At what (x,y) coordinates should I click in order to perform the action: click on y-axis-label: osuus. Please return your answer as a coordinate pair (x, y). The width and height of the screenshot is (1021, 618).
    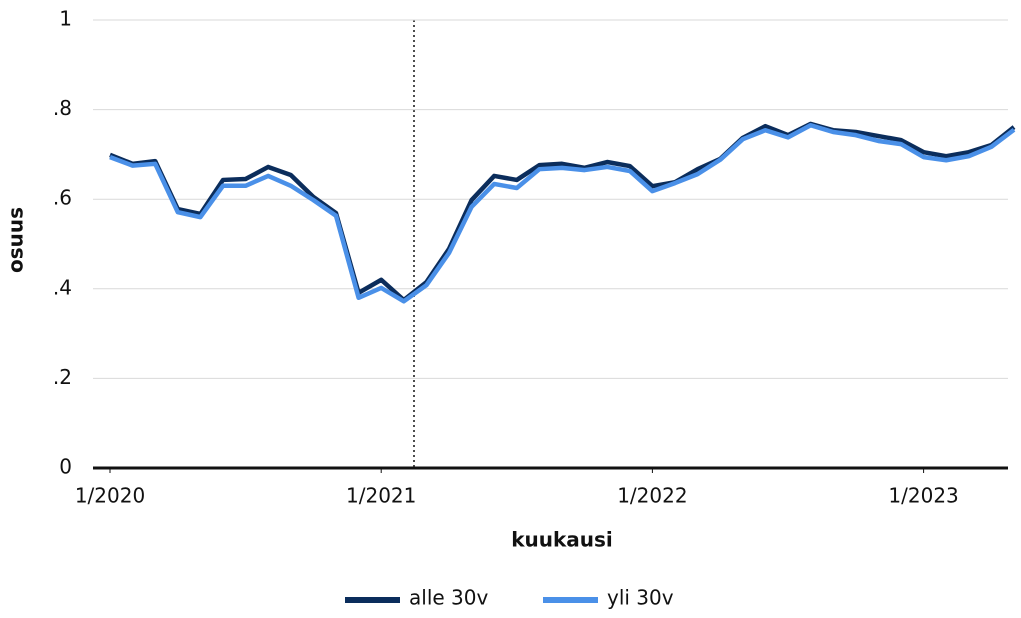
    Looking at the image, I should click on (16, 240).